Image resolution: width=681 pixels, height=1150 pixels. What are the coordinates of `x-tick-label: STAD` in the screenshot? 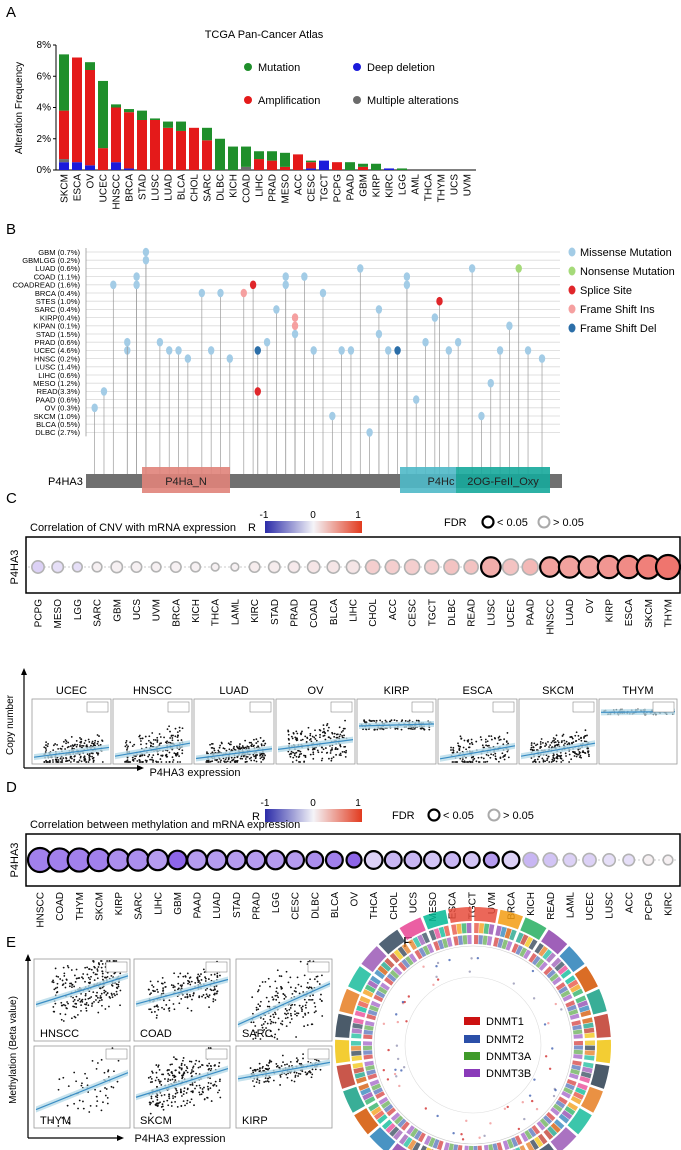 It's located at (275, 612).